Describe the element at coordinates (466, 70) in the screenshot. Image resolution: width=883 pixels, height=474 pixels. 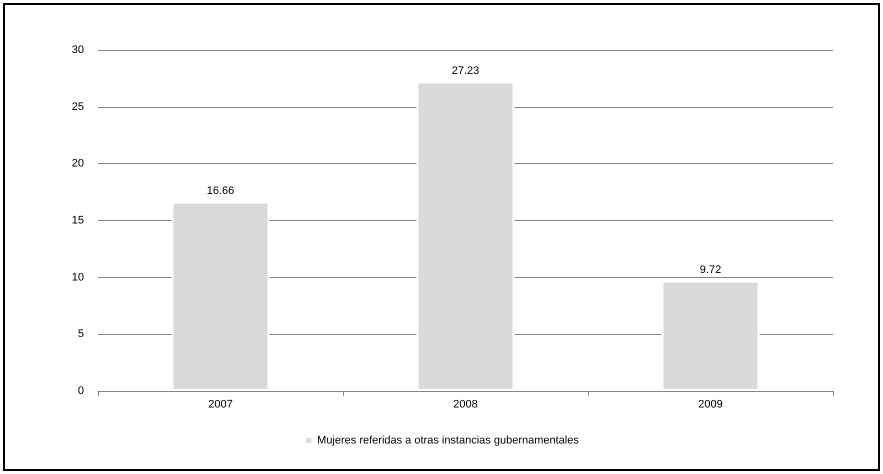
I see `data-label: 27.23` at that location.